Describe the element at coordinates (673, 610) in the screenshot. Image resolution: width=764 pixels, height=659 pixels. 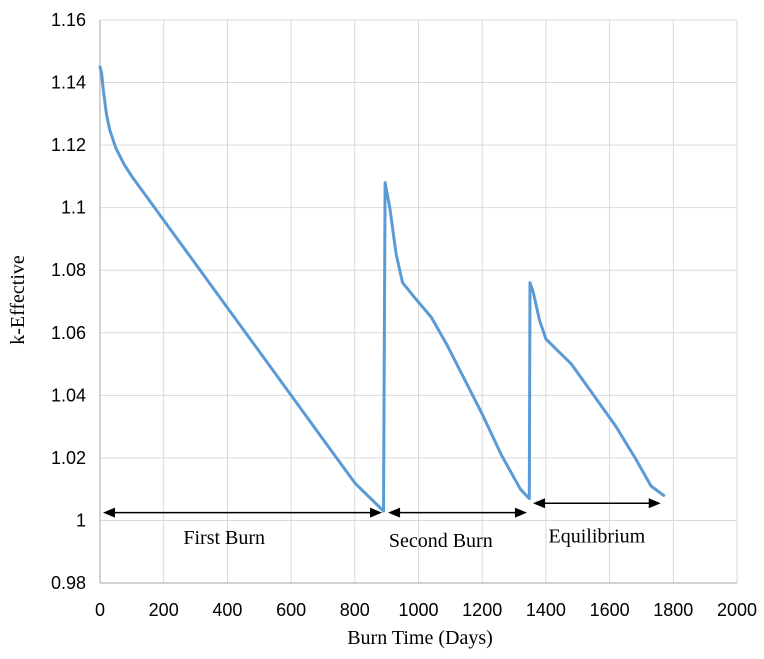
I see `x-tick-label: 1800` at that location.